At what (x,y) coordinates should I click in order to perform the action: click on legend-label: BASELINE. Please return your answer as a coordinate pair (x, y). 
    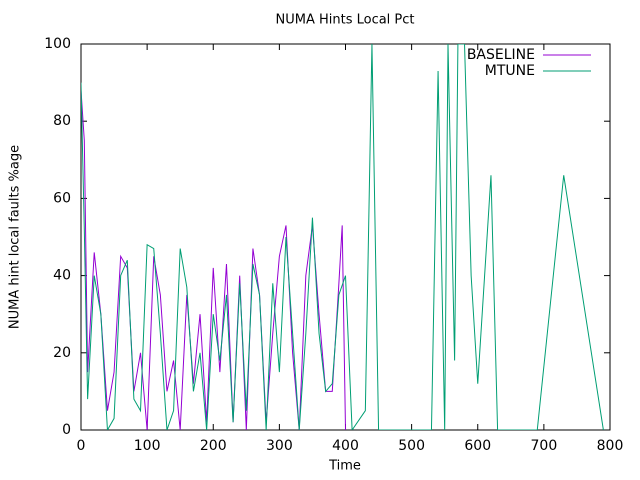
    Looking at the image, I should click on (501, 55).